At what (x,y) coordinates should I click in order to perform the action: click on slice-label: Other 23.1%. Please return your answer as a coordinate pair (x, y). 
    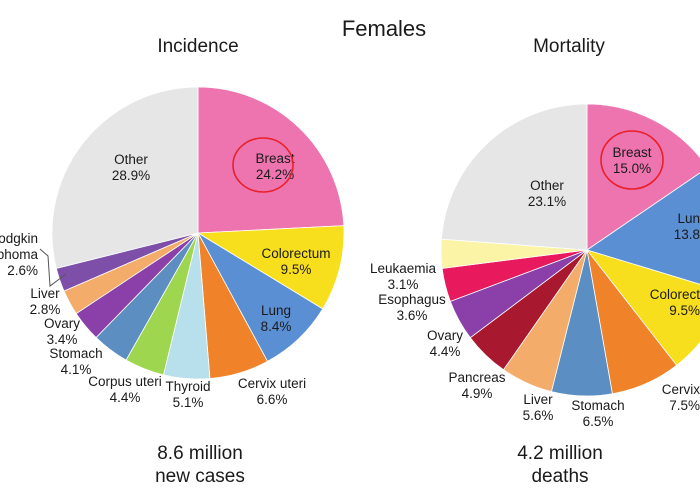
    Looking at the image, I should click on (547, 193).